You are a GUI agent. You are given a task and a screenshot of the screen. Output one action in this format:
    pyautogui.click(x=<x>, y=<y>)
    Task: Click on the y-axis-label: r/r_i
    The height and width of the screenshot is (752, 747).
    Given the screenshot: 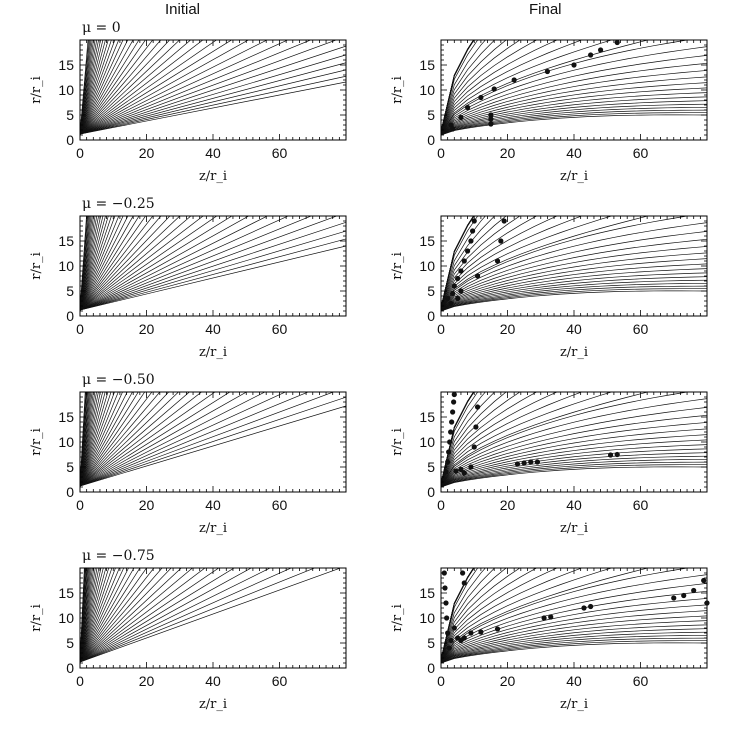 What is the action you would take?
    pyautogui.click(x=397, y=617)
    